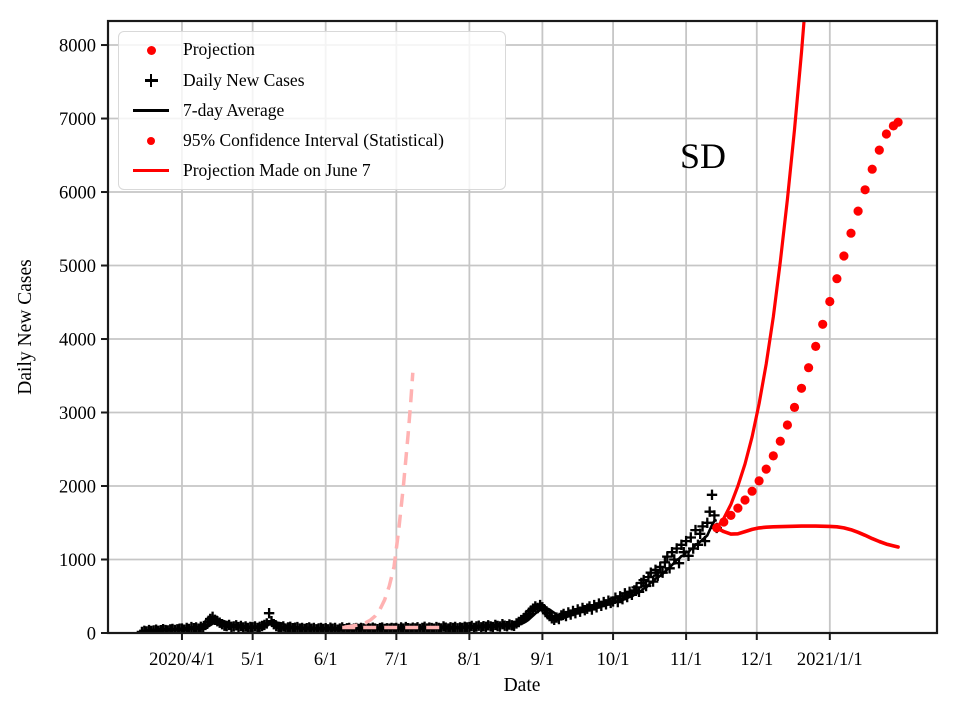 The width and height of the screenshot is (960, 720). What do you see at coordinates (326, 660) in the screenshot?
I see `x-tick-label: 6/1` at bounding box center [326, 660].